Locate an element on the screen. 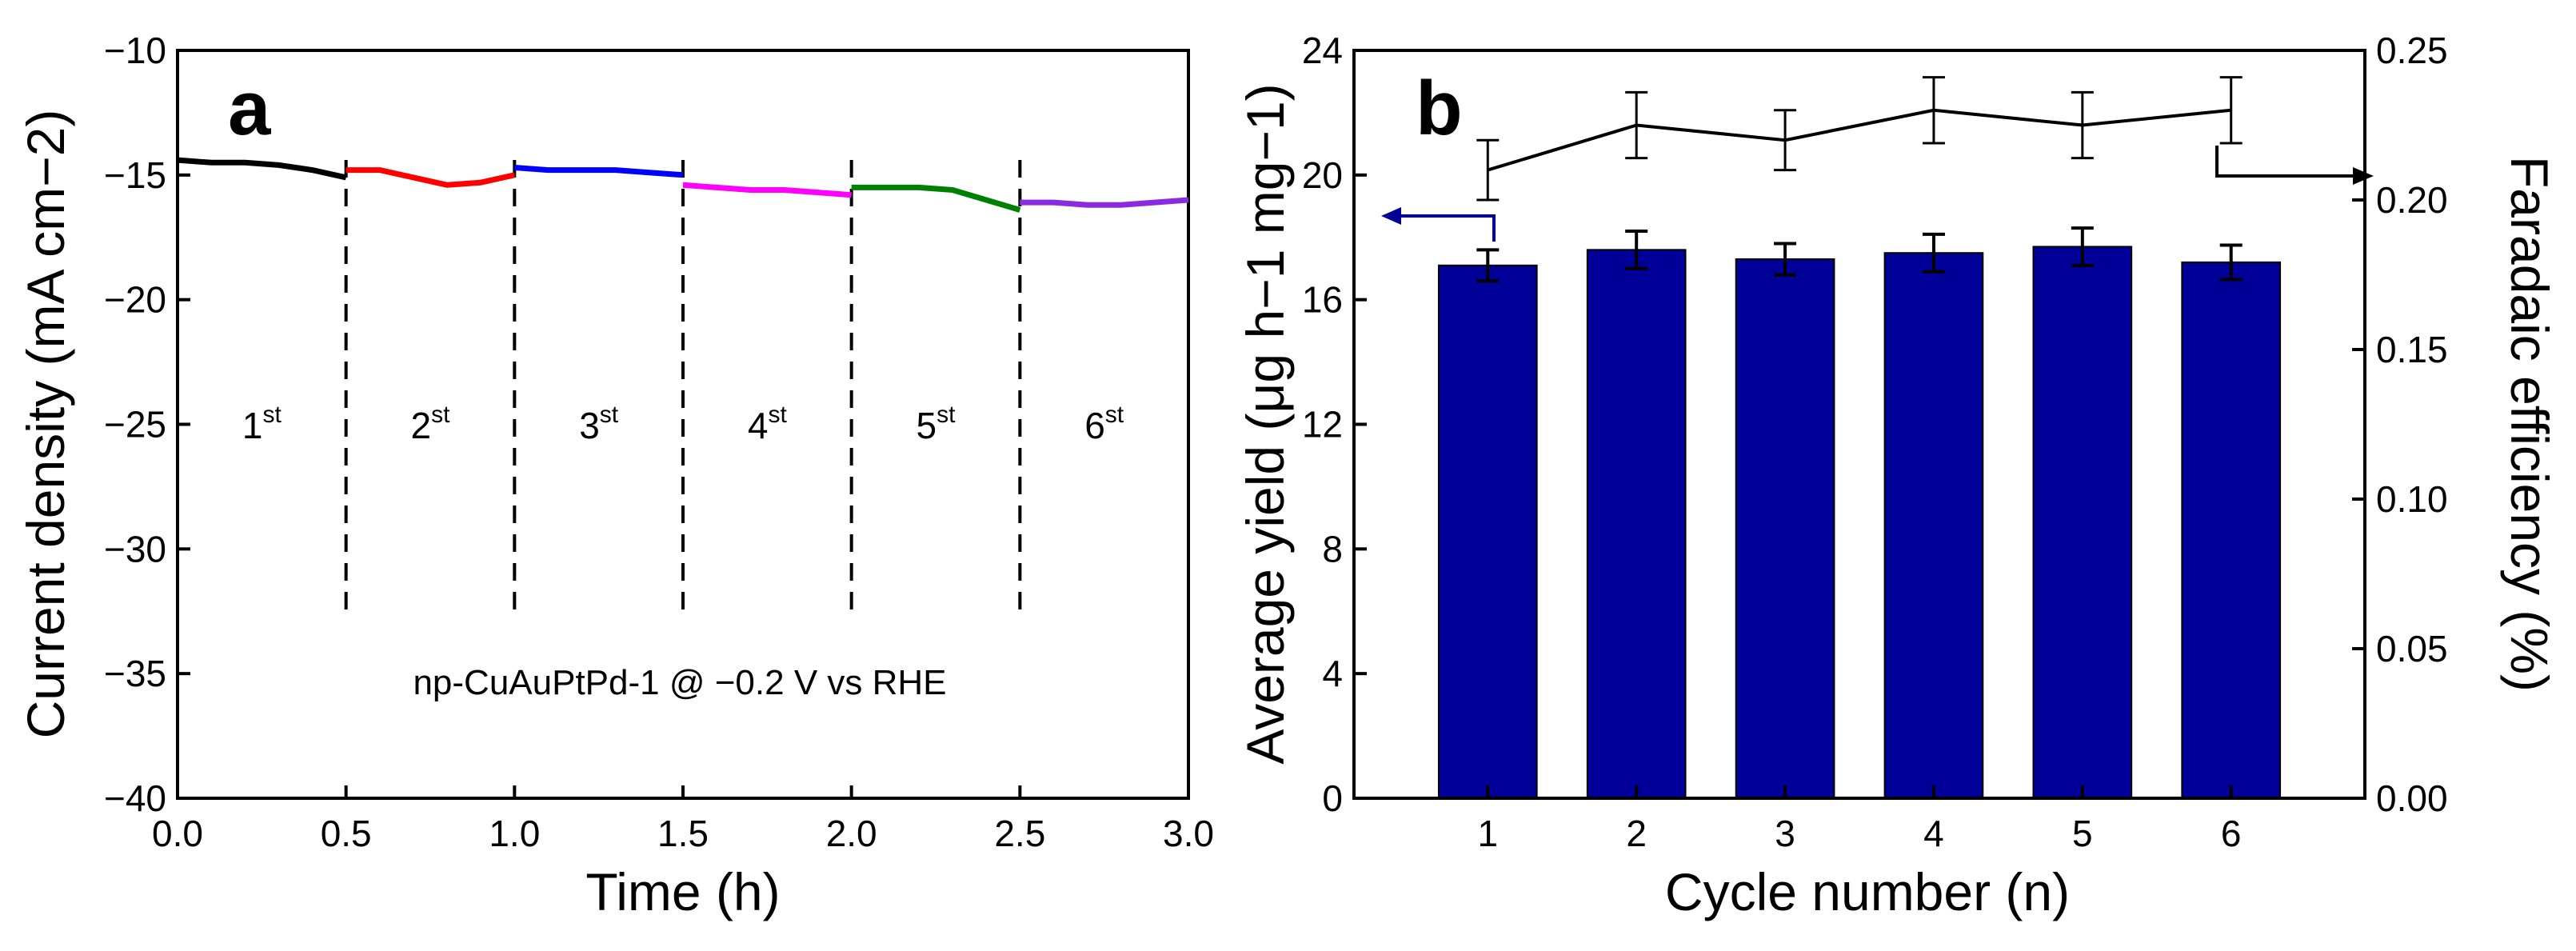 Image resolution: width=2576 pixels, height=951 pixels. x-tick-label: 4 is located at coordinates (1934, 833).